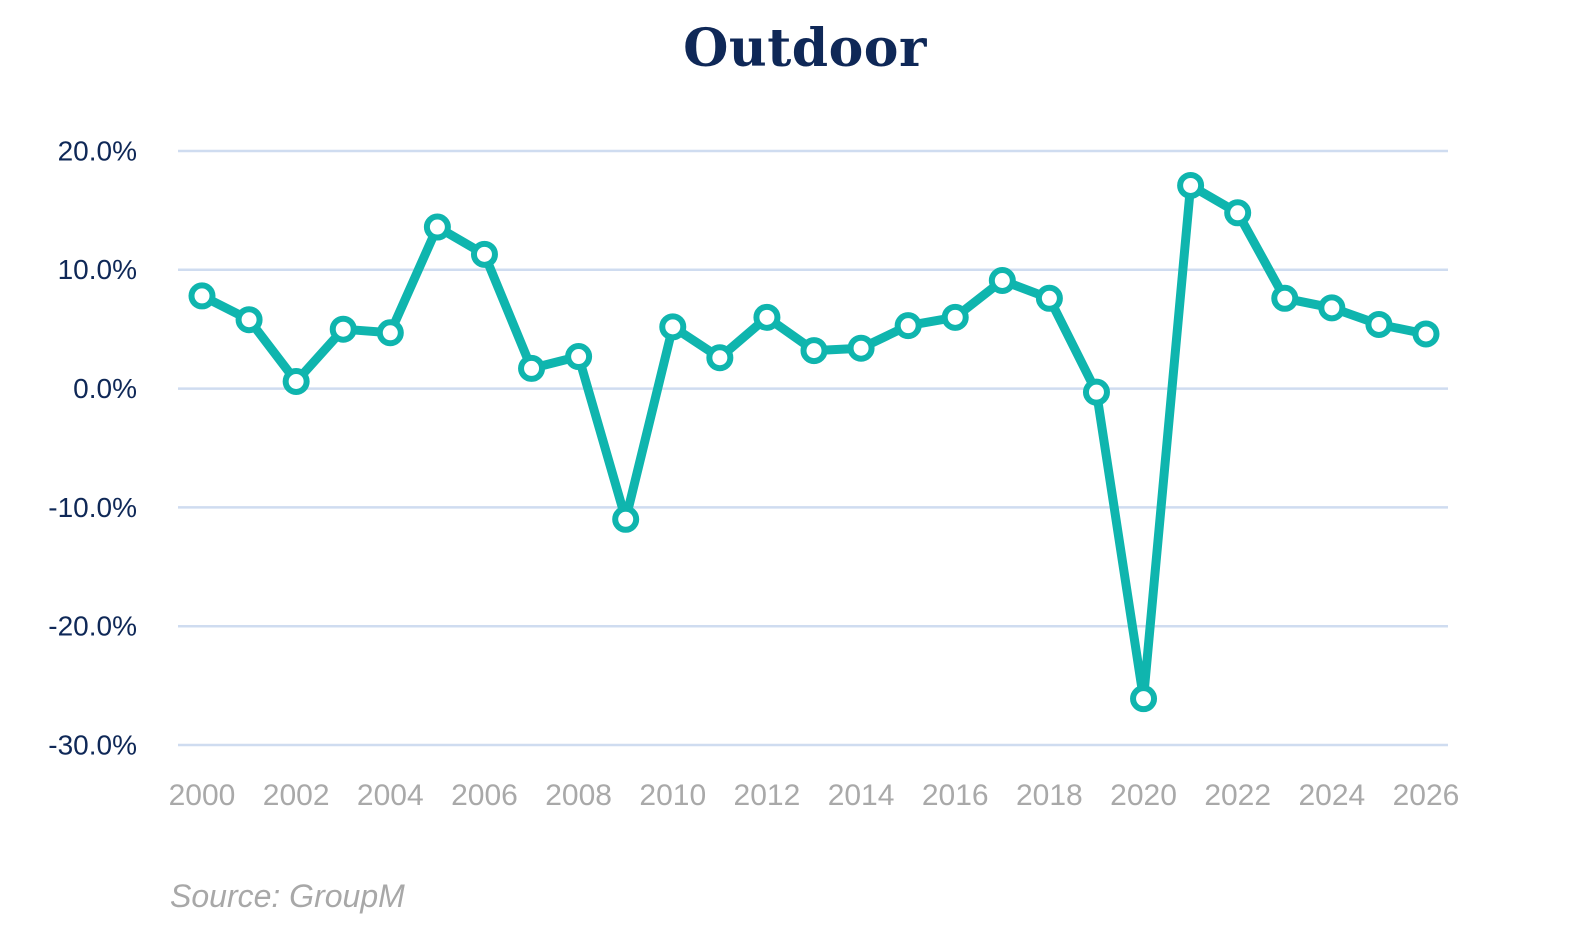  I want to click on data-point-2002, so click(296, 381).